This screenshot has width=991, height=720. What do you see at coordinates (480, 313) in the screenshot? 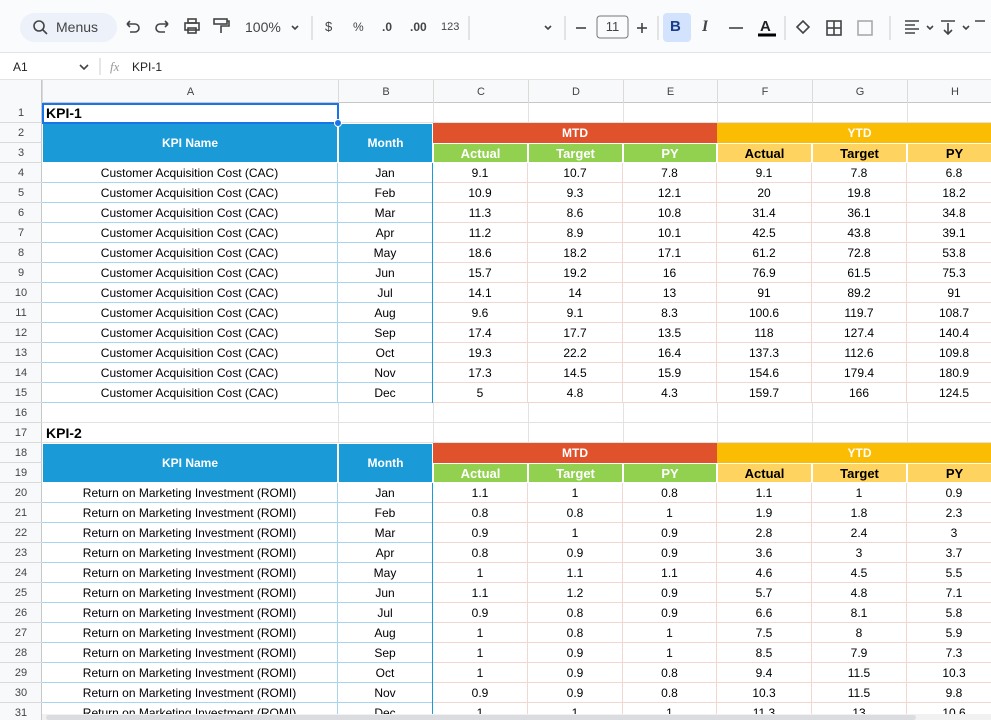
I see `value-cell: 9.6` at bounding box center [480, 313].